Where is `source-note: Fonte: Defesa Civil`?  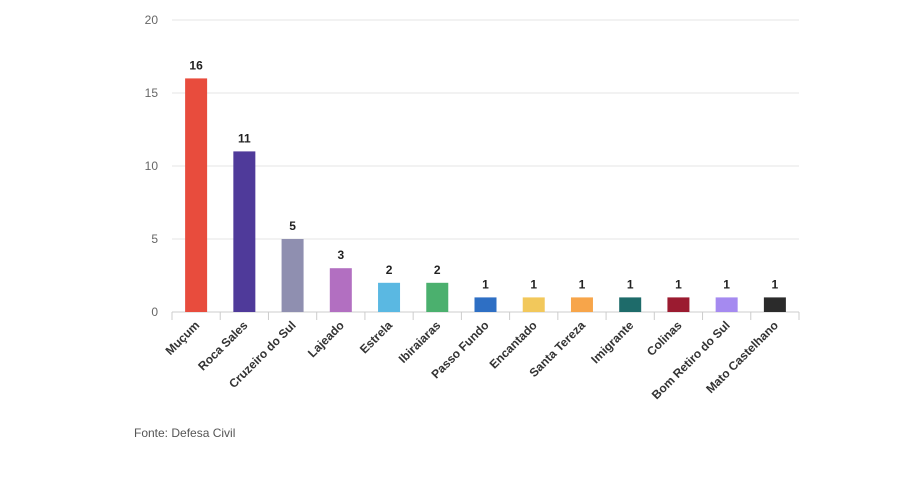 source-note: Fonte: Defesa Civil is located at coordinates (185, 433).